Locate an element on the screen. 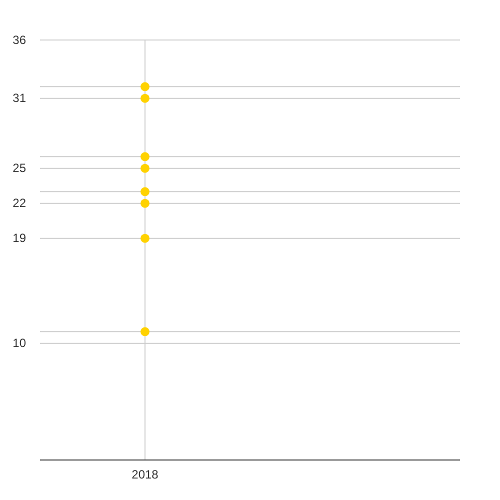 This screenshot has width=500, height=500. y-tick-label: 25 is located at coordinates (19, 168).